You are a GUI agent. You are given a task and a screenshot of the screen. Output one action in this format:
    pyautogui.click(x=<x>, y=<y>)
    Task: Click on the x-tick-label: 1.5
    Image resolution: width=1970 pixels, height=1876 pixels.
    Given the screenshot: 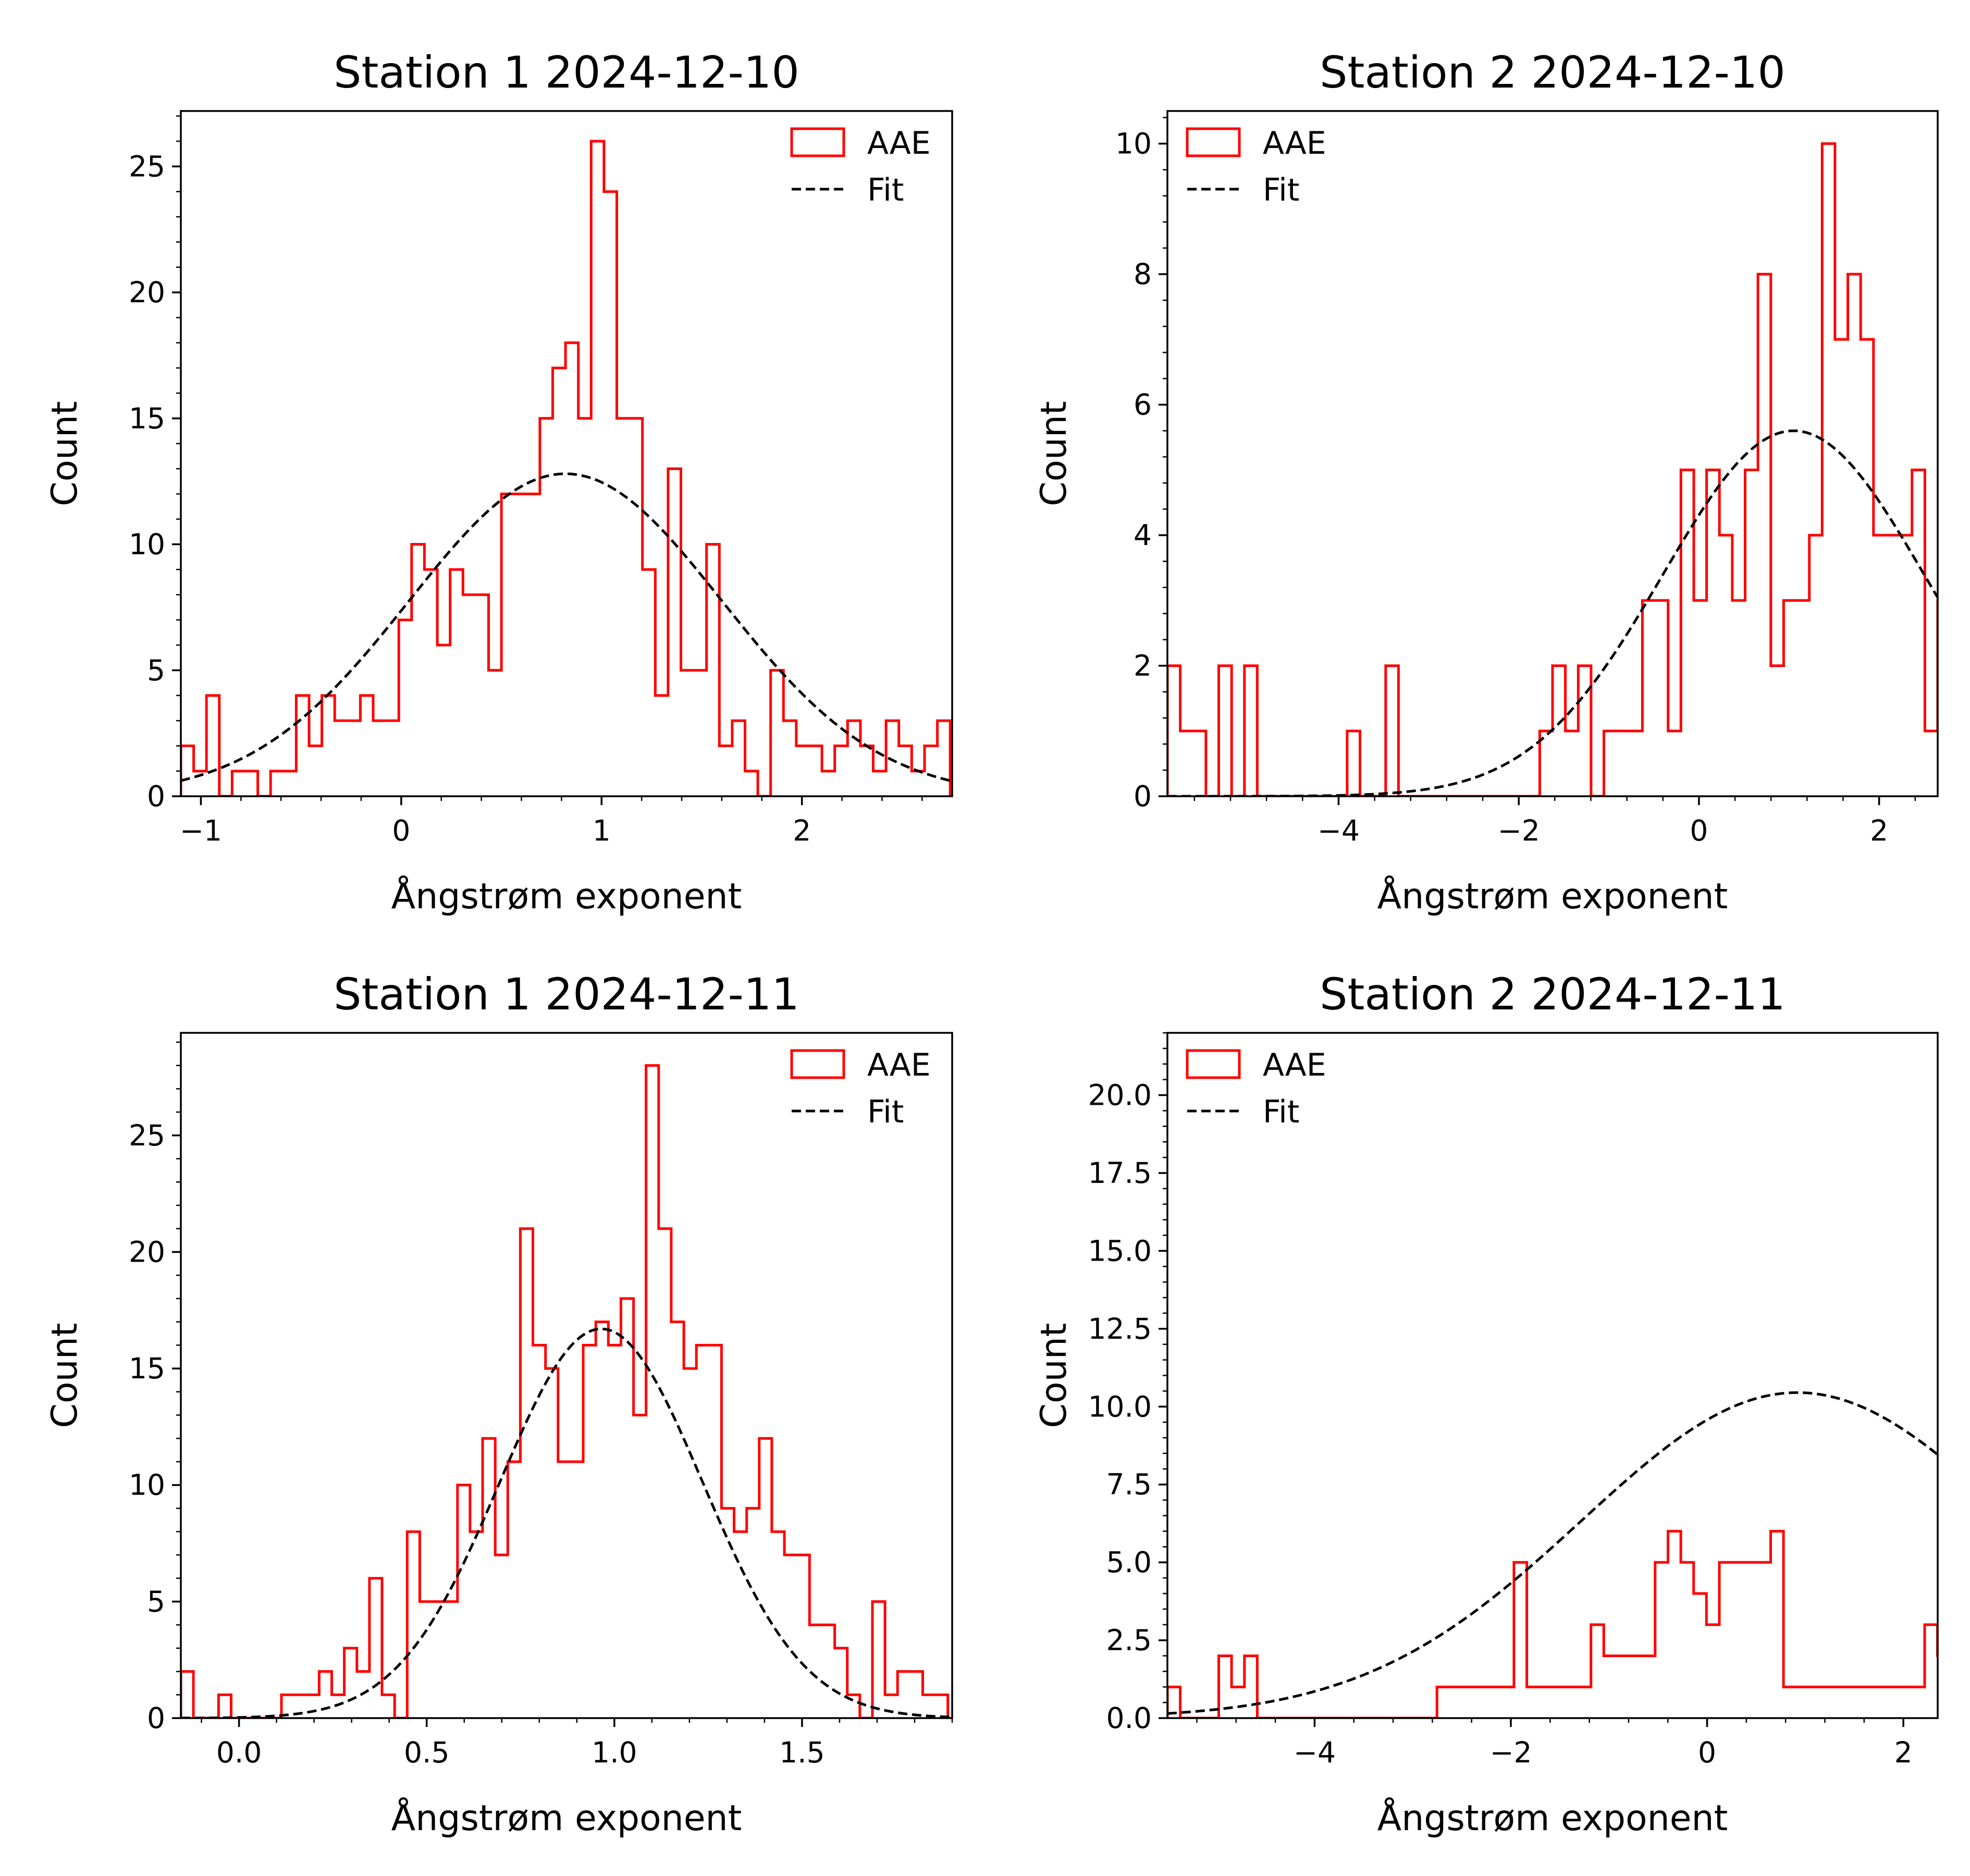 What is the action you would take?
    pyautogui.click(x=801, y=1752)
    